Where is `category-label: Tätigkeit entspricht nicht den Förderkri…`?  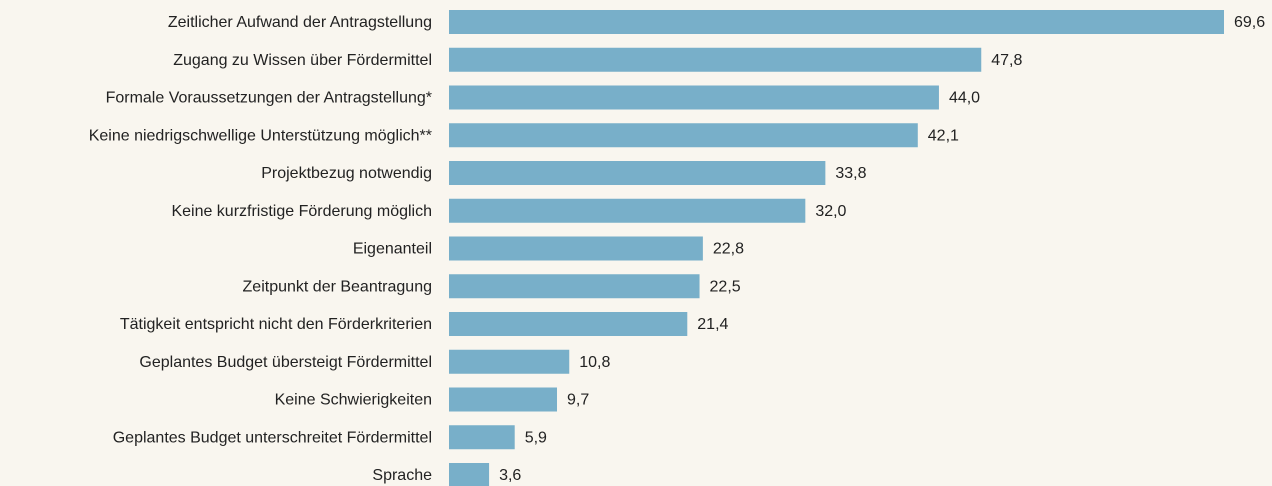 category-label: Tätigkeit entspricht nicht den Förderkri… is located at coordinates (276, 324).